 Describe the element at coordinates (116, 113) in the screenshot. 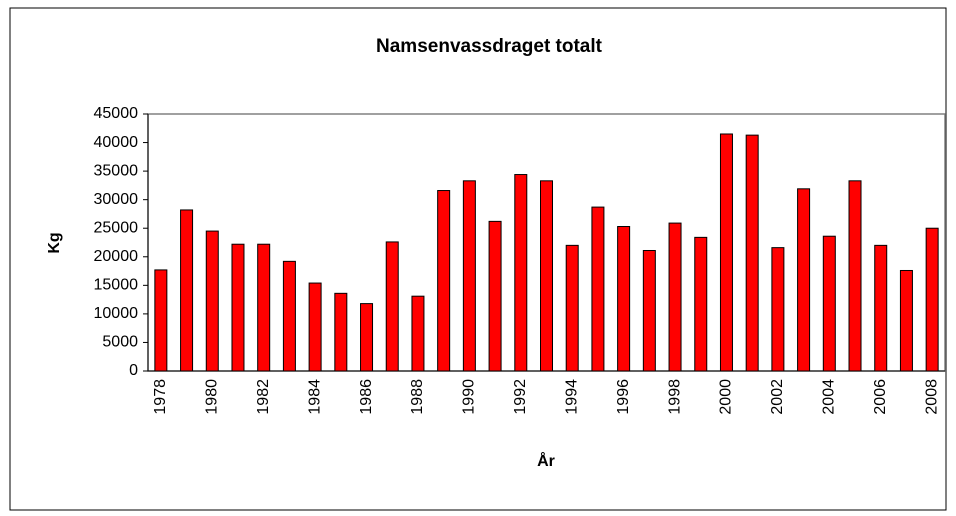

I see `y-tick-label: 45000` at that location.